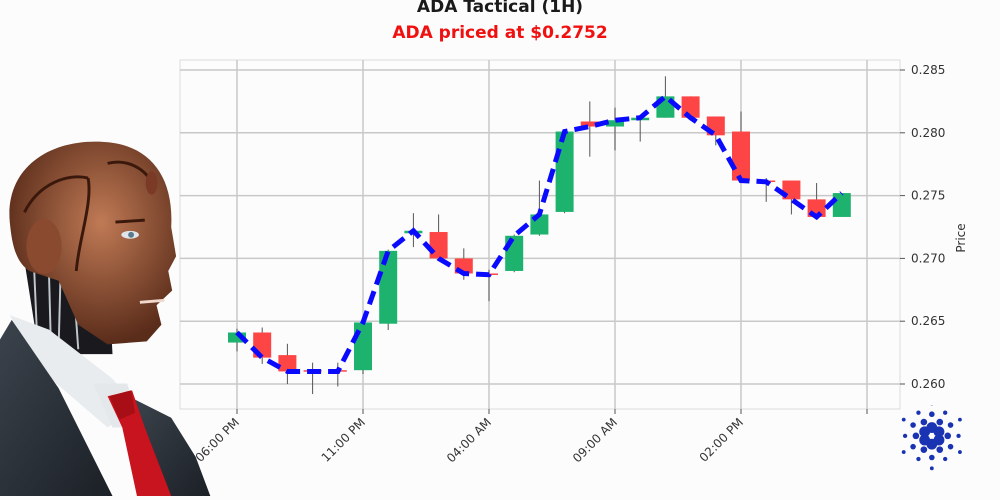 Image resolution: width=1000 pixels, height=500 pixels. What do you see at coordinates (500, 8) in the screenshot?
I see `chart-title: ADA Tactical (1H)` at bounding box center [500, 8].